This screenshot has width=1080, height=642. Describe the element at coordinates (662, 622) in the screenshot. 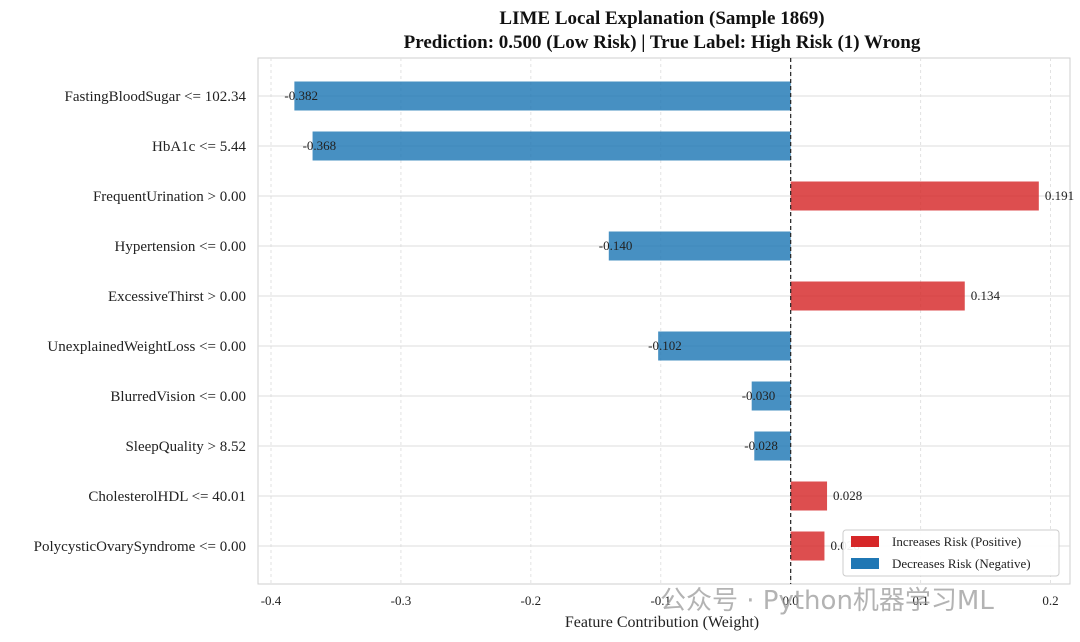

I see `x-axis-label: Feature Contribution (Weight)` at that location.